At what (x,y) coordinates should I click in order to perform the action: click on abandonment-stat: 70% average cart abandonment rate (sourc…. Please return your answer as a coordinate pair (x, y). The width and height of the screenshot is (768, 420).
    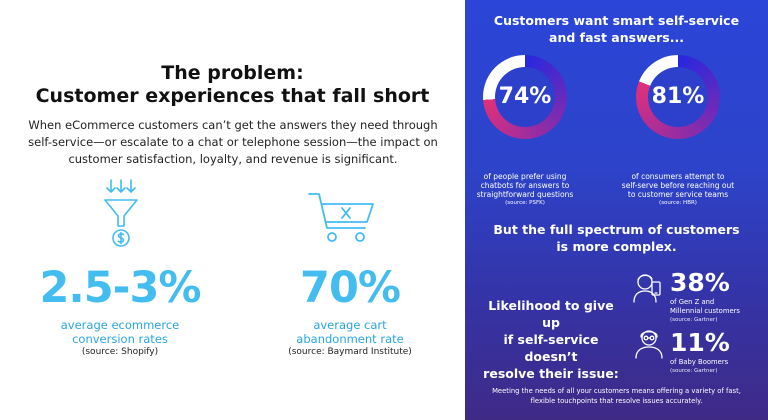
    Looking at the image, I should click on (350, 312).